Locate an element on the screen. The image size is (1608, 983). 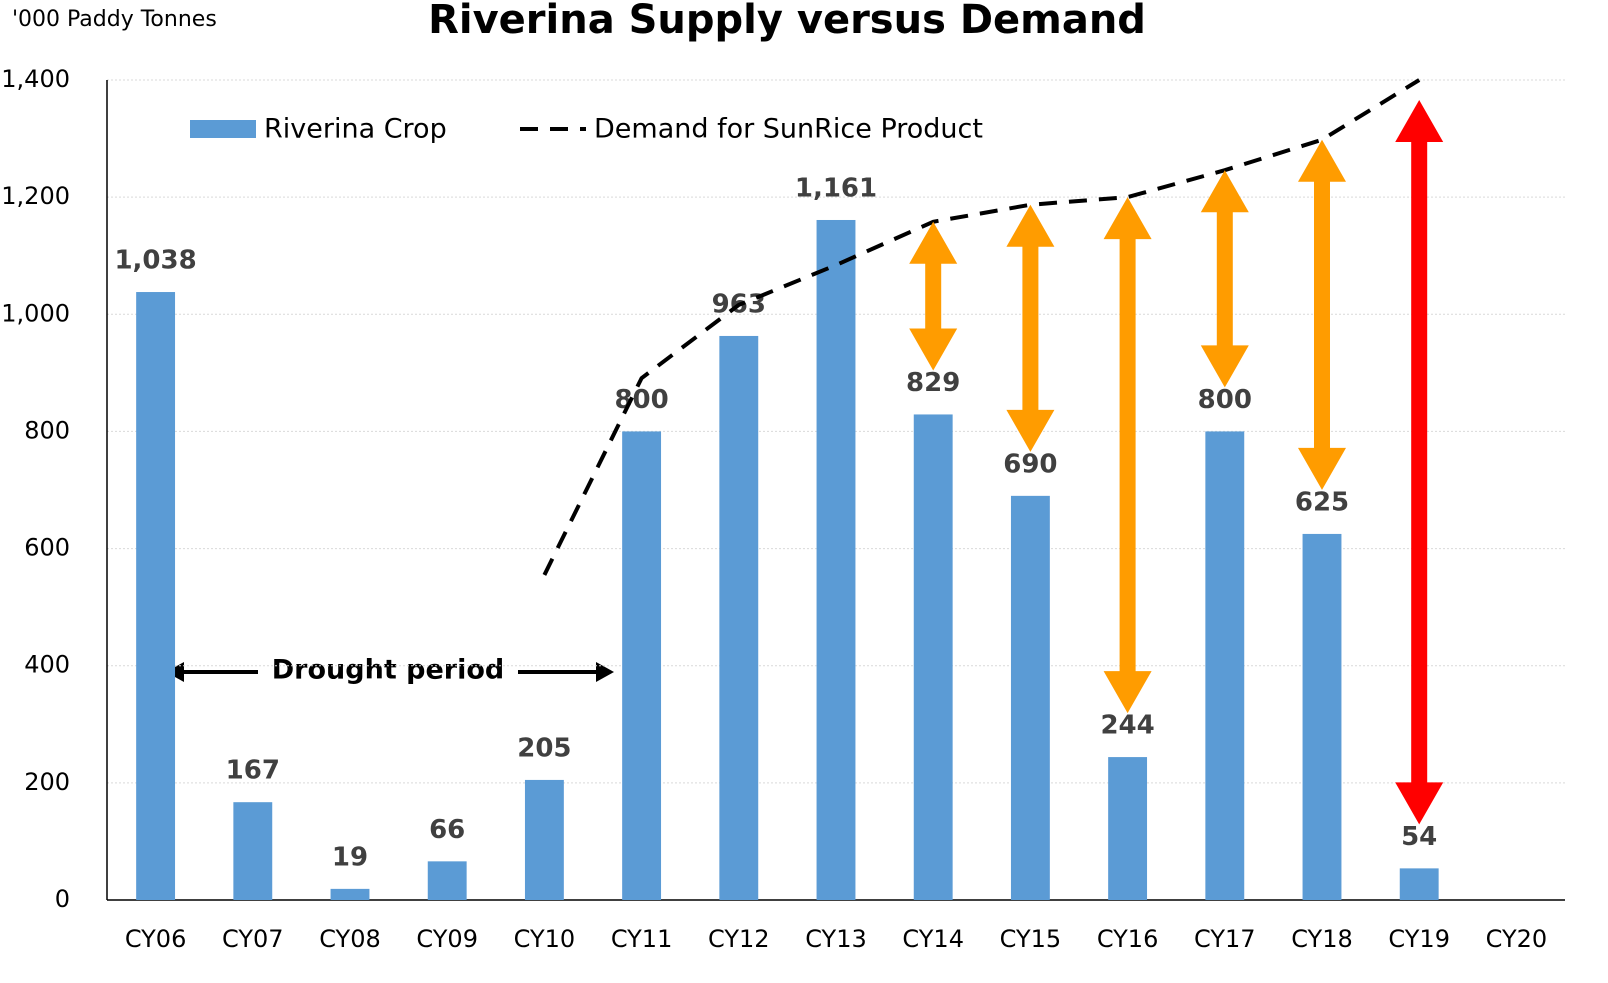
data-label: 244 is located at coordinates (1127, 726).